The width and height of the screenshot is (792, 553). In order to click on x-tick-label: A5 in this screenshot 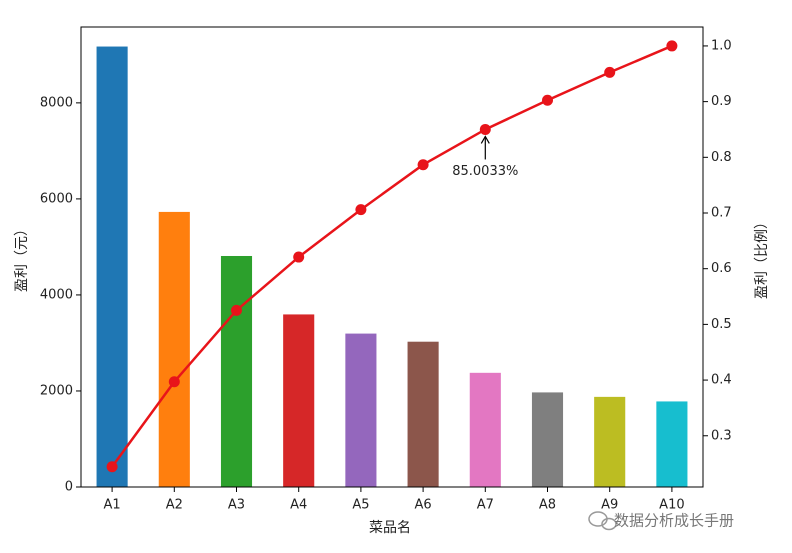, I will do `click(360, 505)`.